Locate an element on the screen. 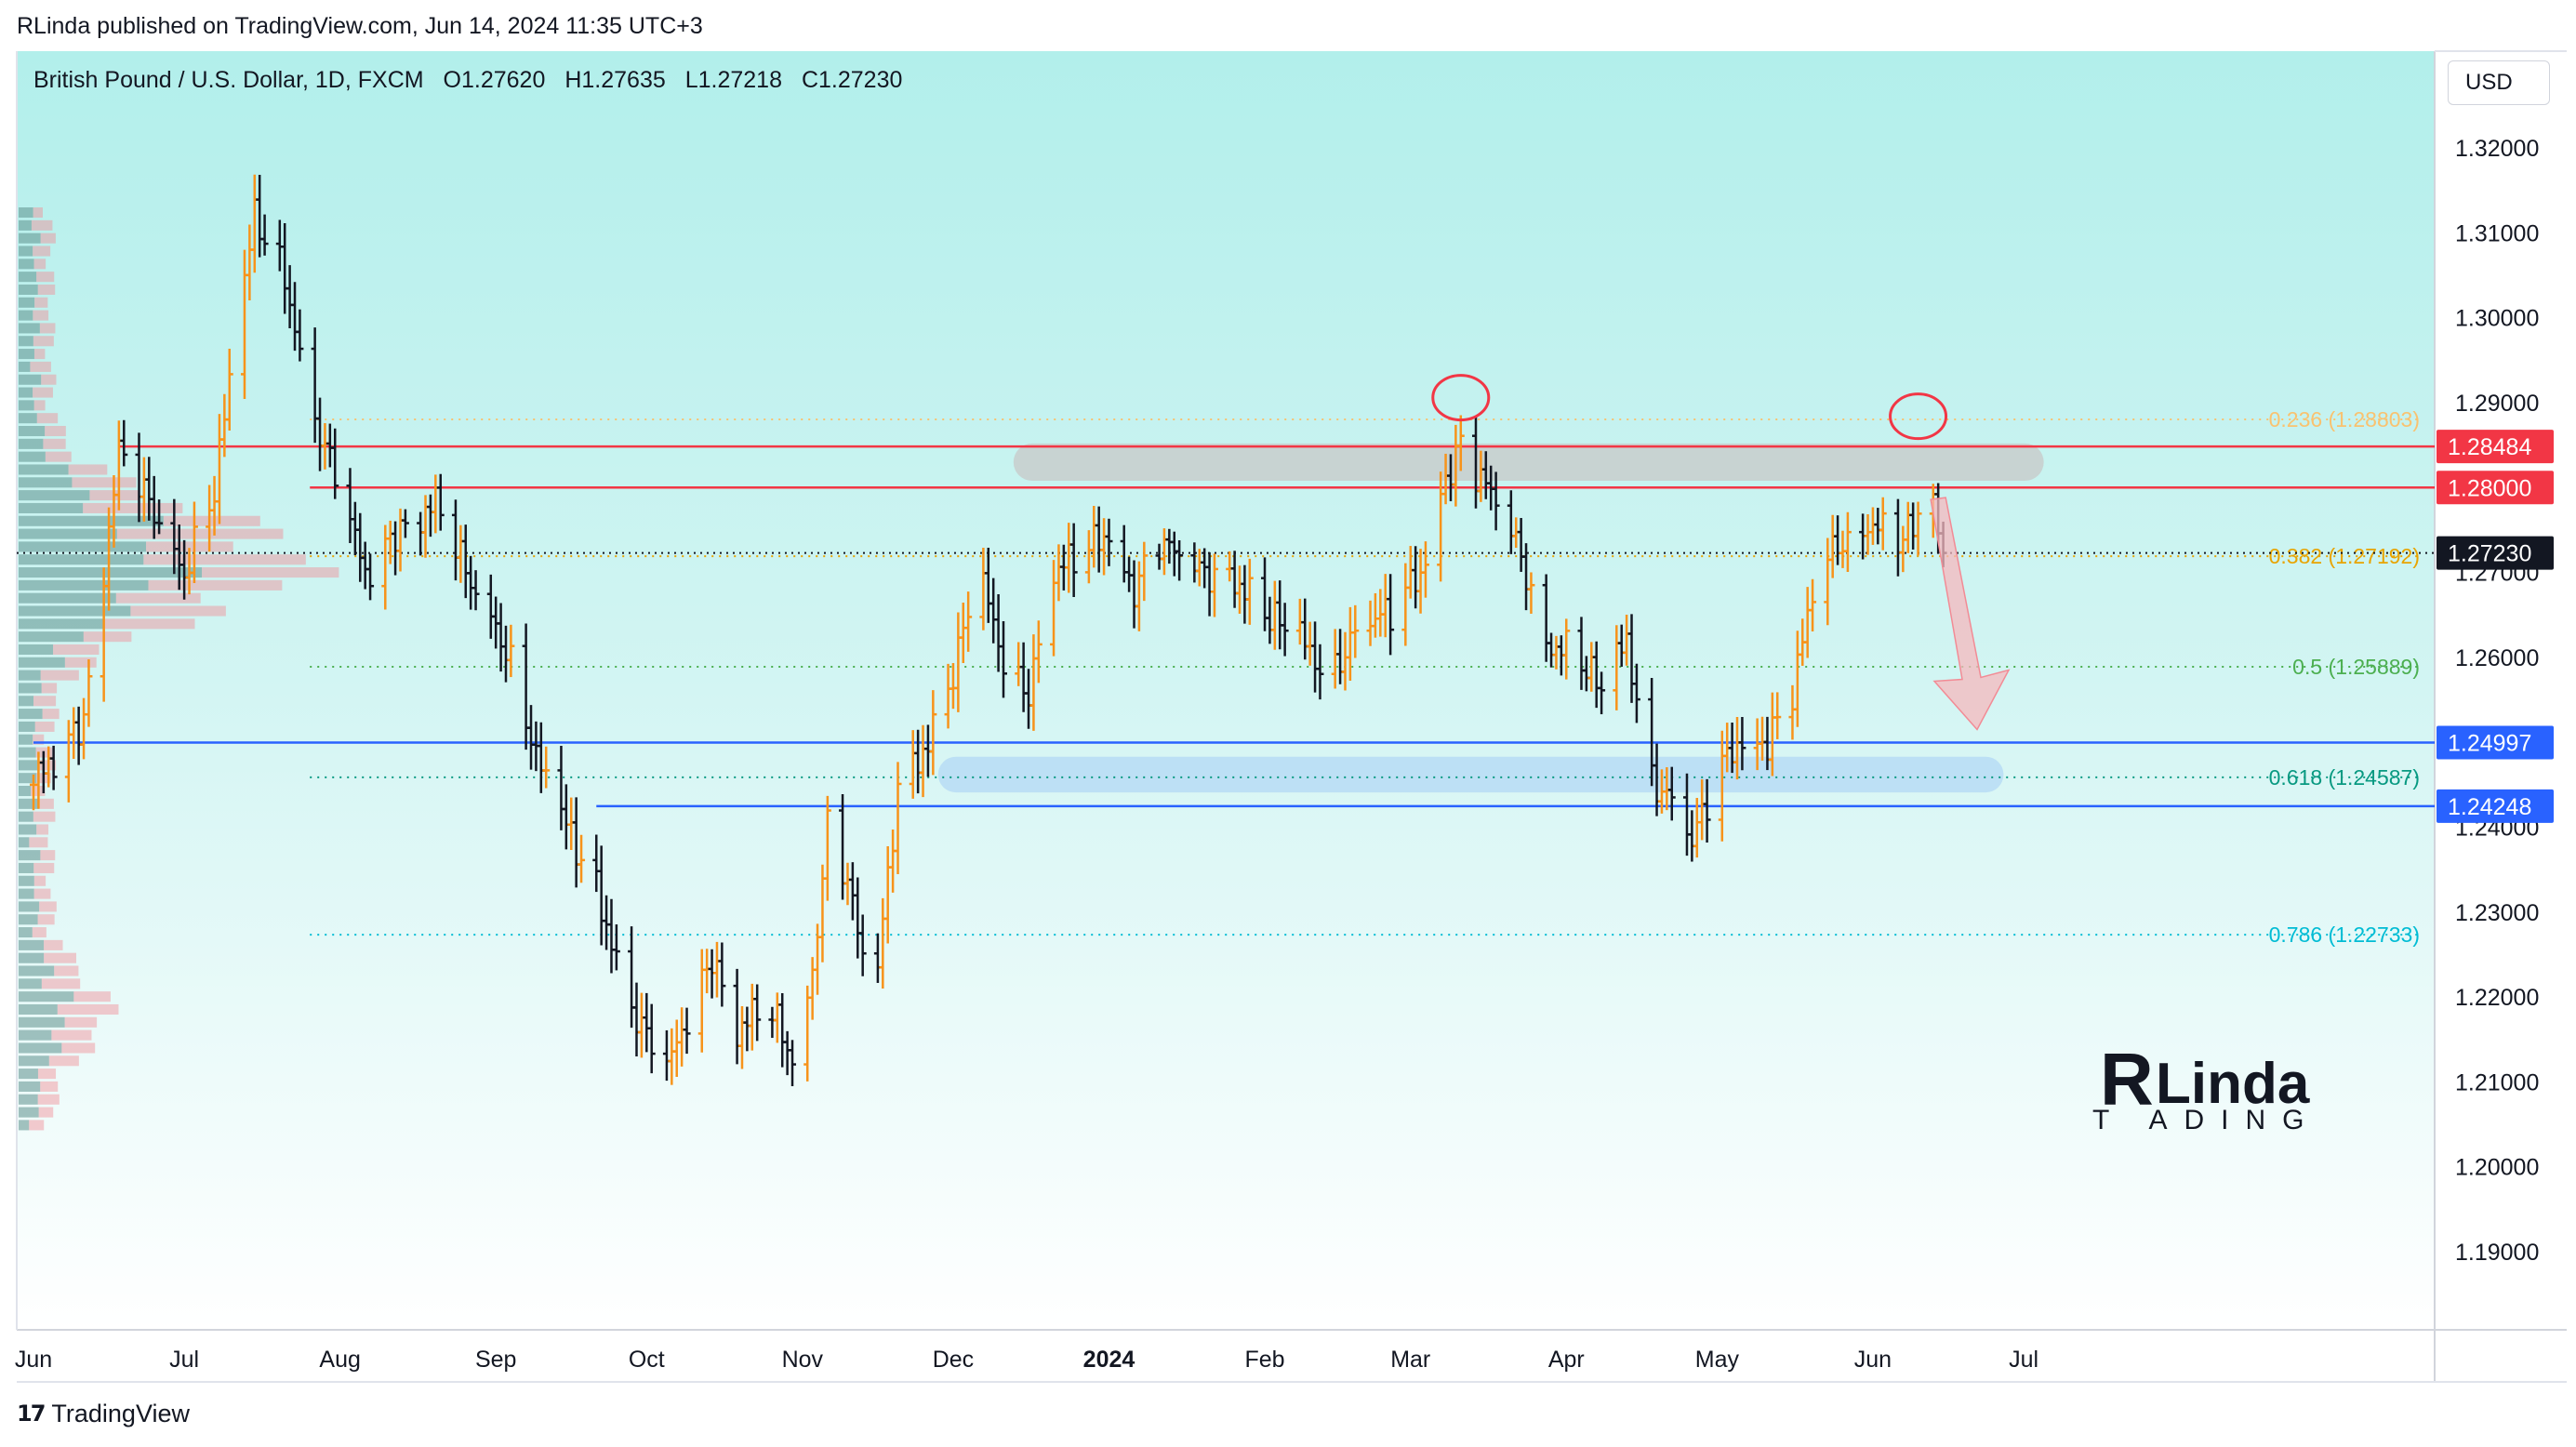 This screenshot has height=1447, width=2576. volume-profile is located at coordinates (179, 669).